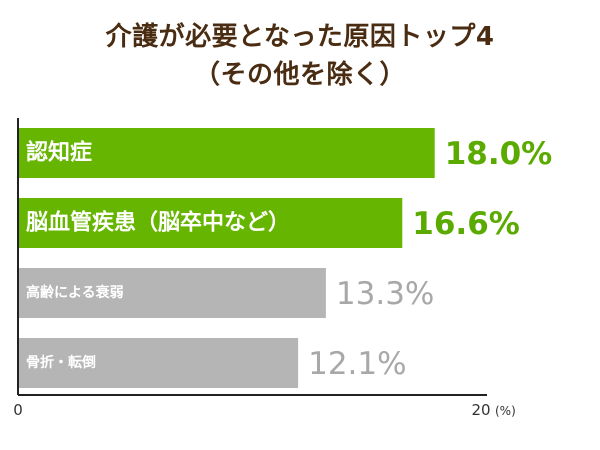  I want to click on bar-value-label: 13.3%, so click(385, 294).